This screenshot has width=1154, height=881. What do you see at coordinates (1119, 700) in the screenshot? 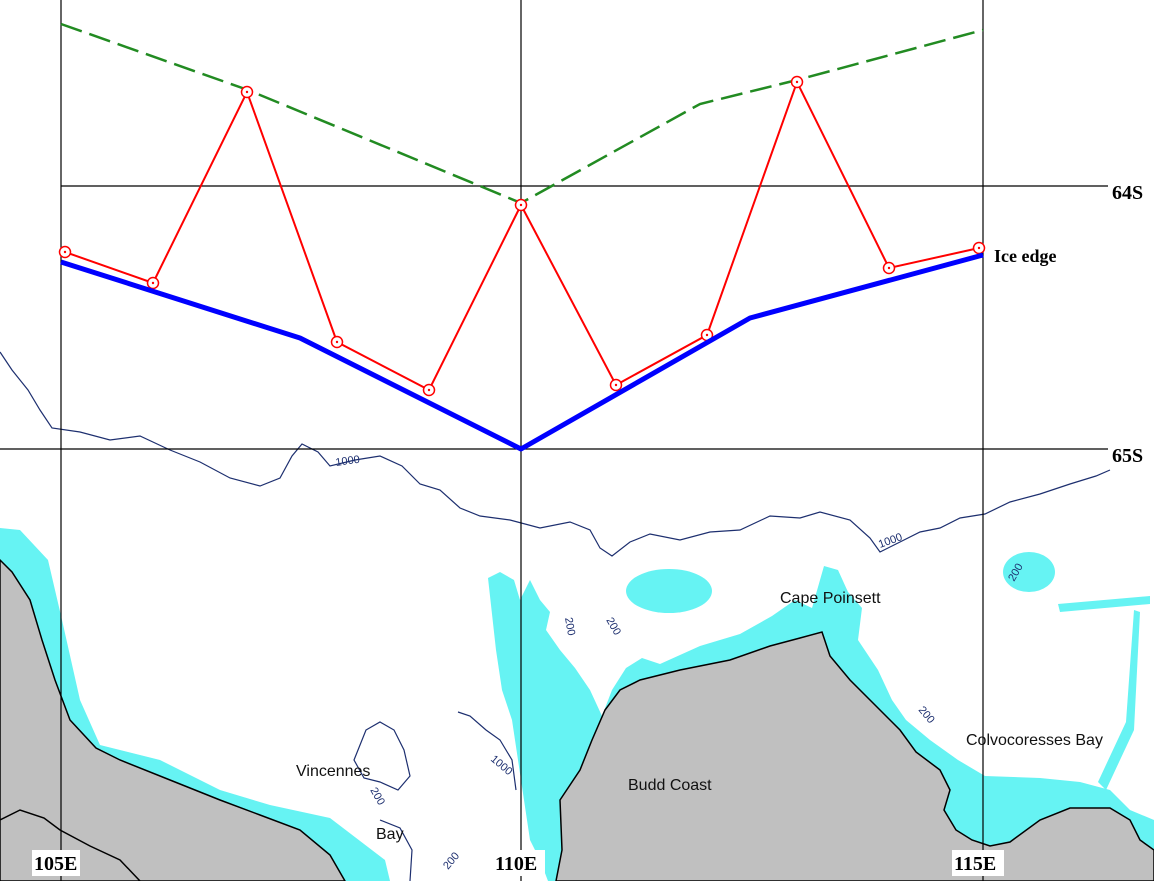
I see `shelf-strip-se` at bounding box center [1119, 700].